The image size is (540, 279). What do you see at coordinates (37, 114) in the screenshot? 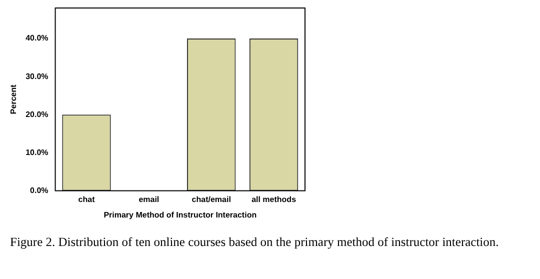
I see `y-tick-label: 20.0%` at bounding box center [37, 114].